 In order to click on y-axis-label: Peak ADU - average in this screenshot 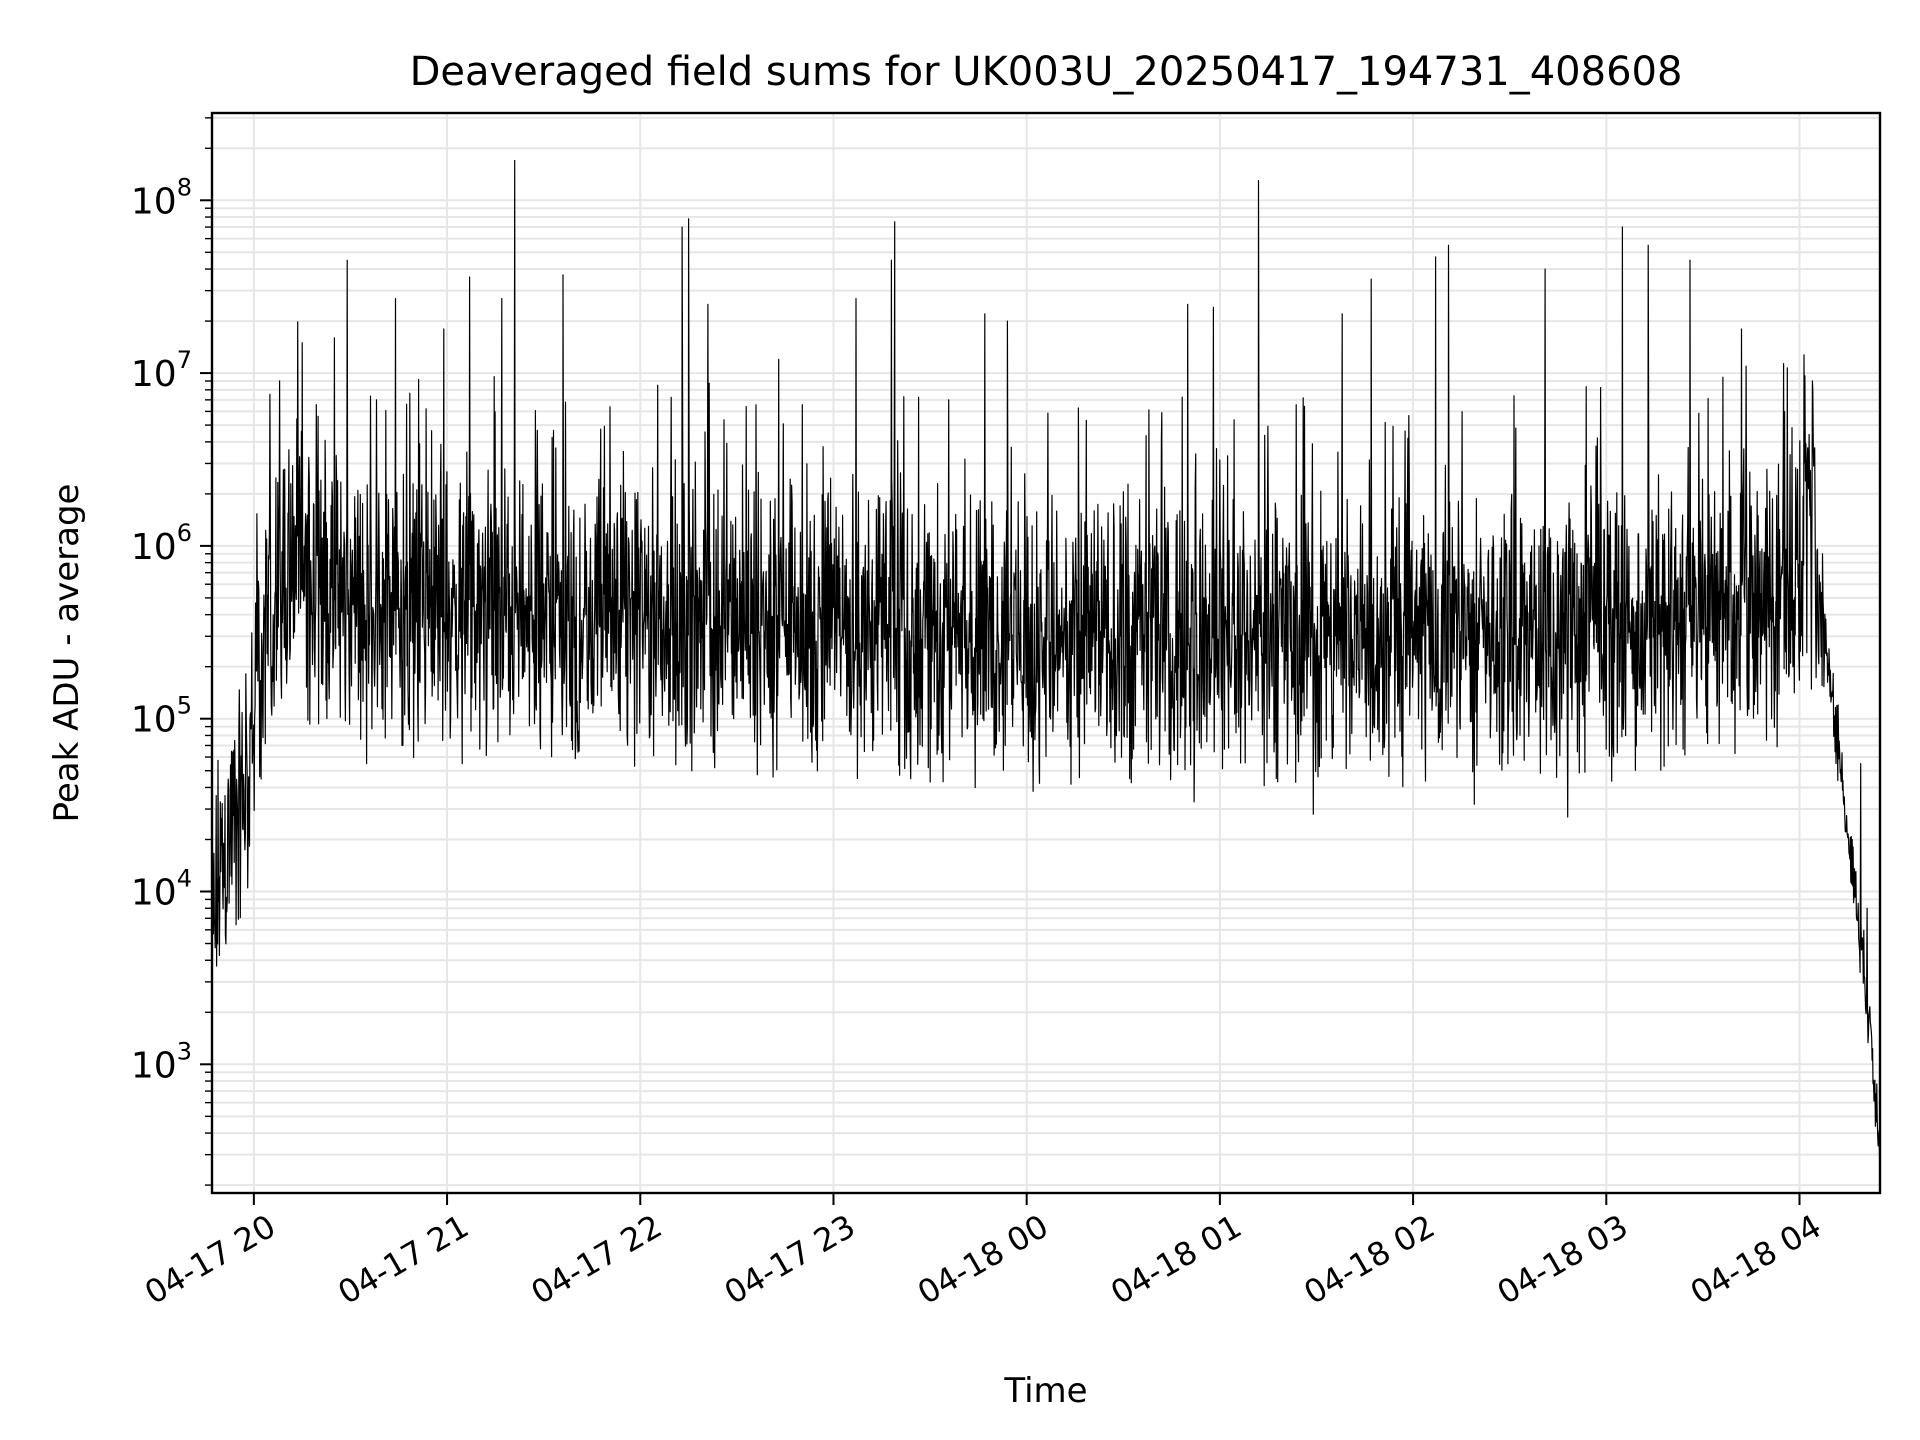, I will do `click(67, 653)`.